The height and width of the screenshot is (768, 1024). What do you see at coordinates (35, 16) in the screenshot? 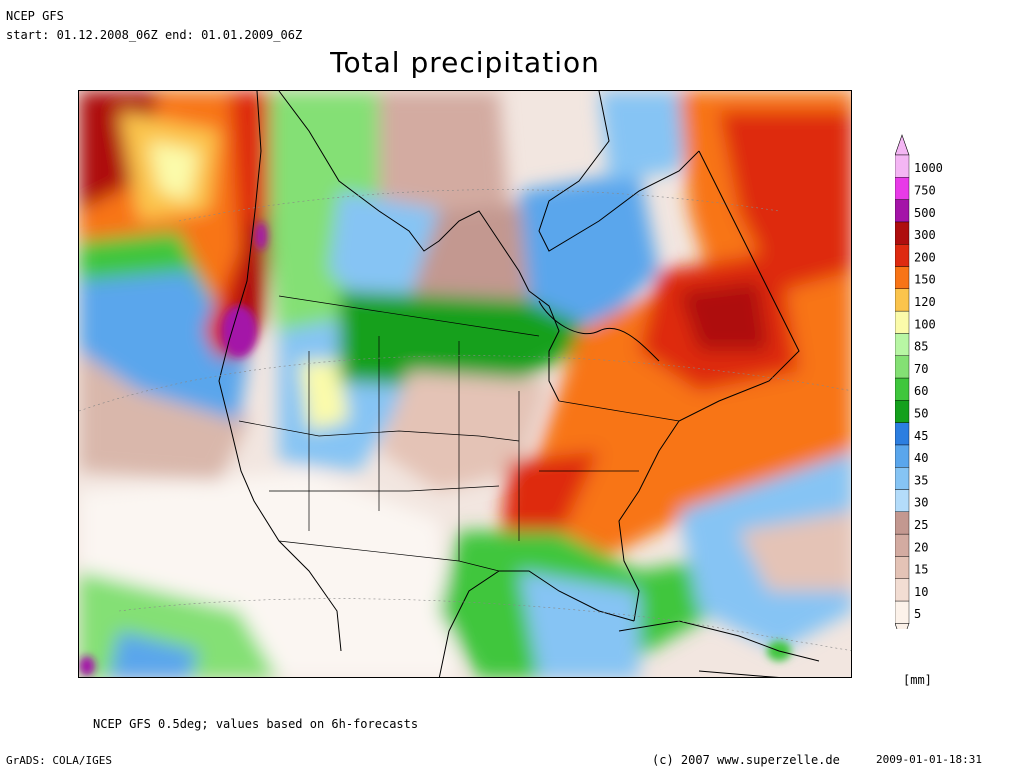
I see `model-label: NCEP GFS` at bounding box center [35, 16].